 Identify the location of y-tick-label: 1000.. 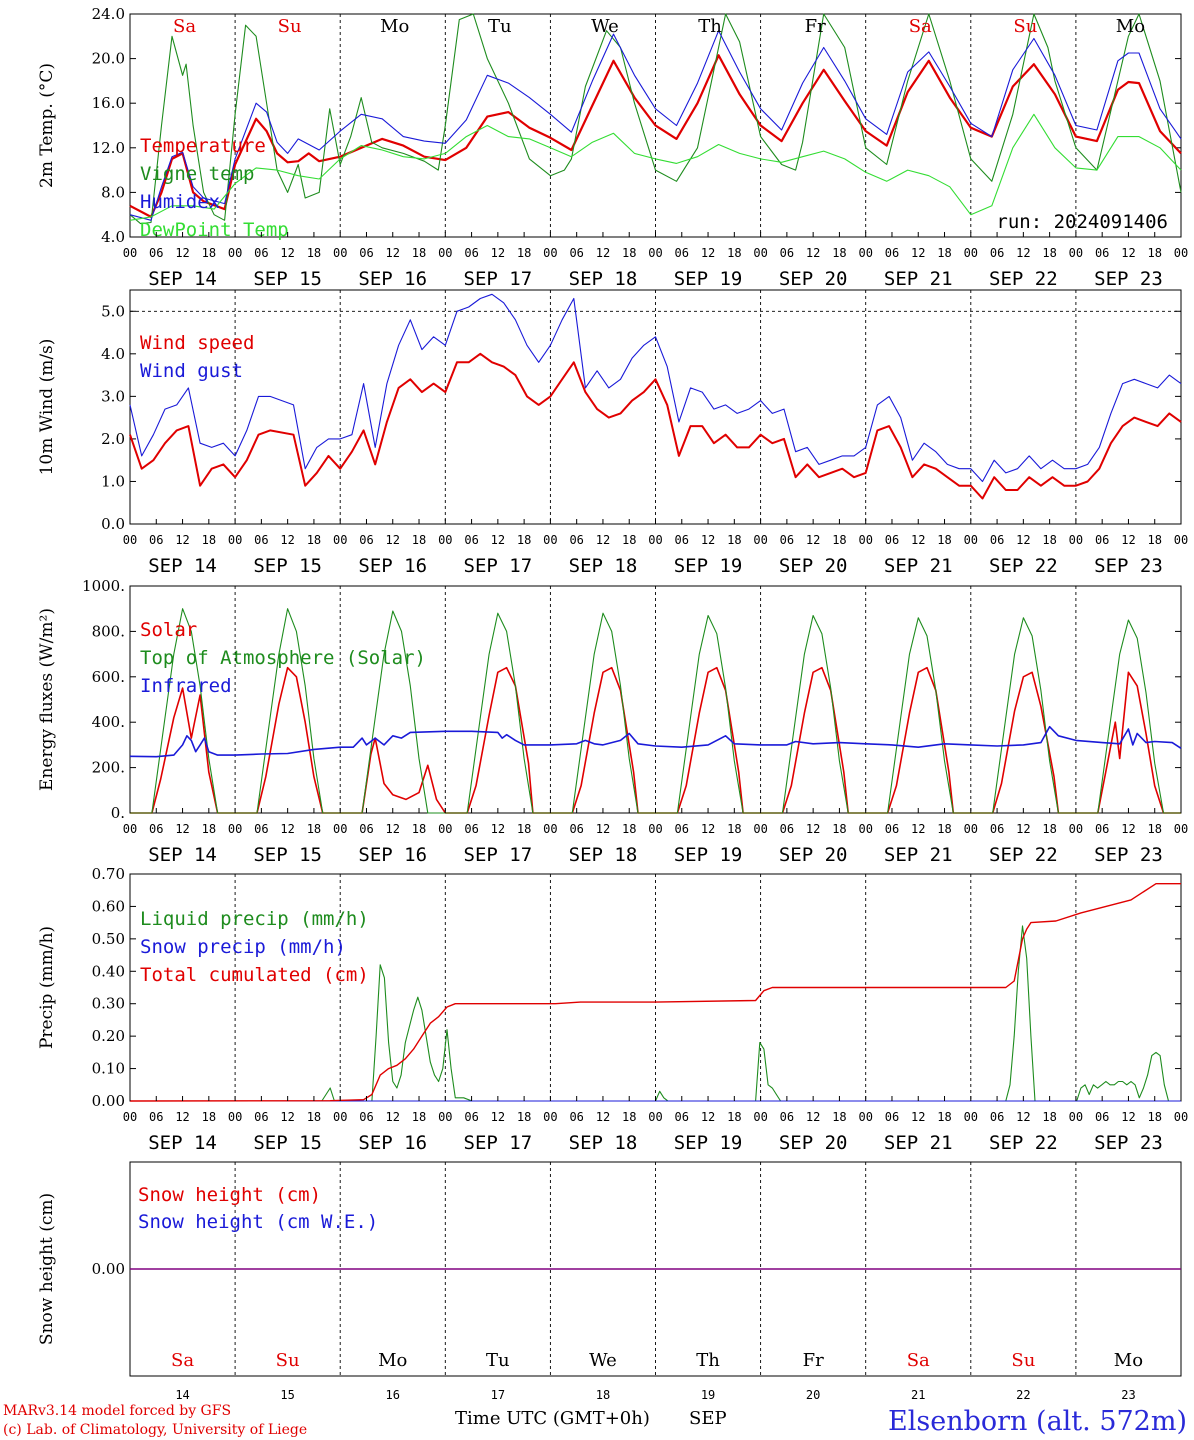
(103, 586).